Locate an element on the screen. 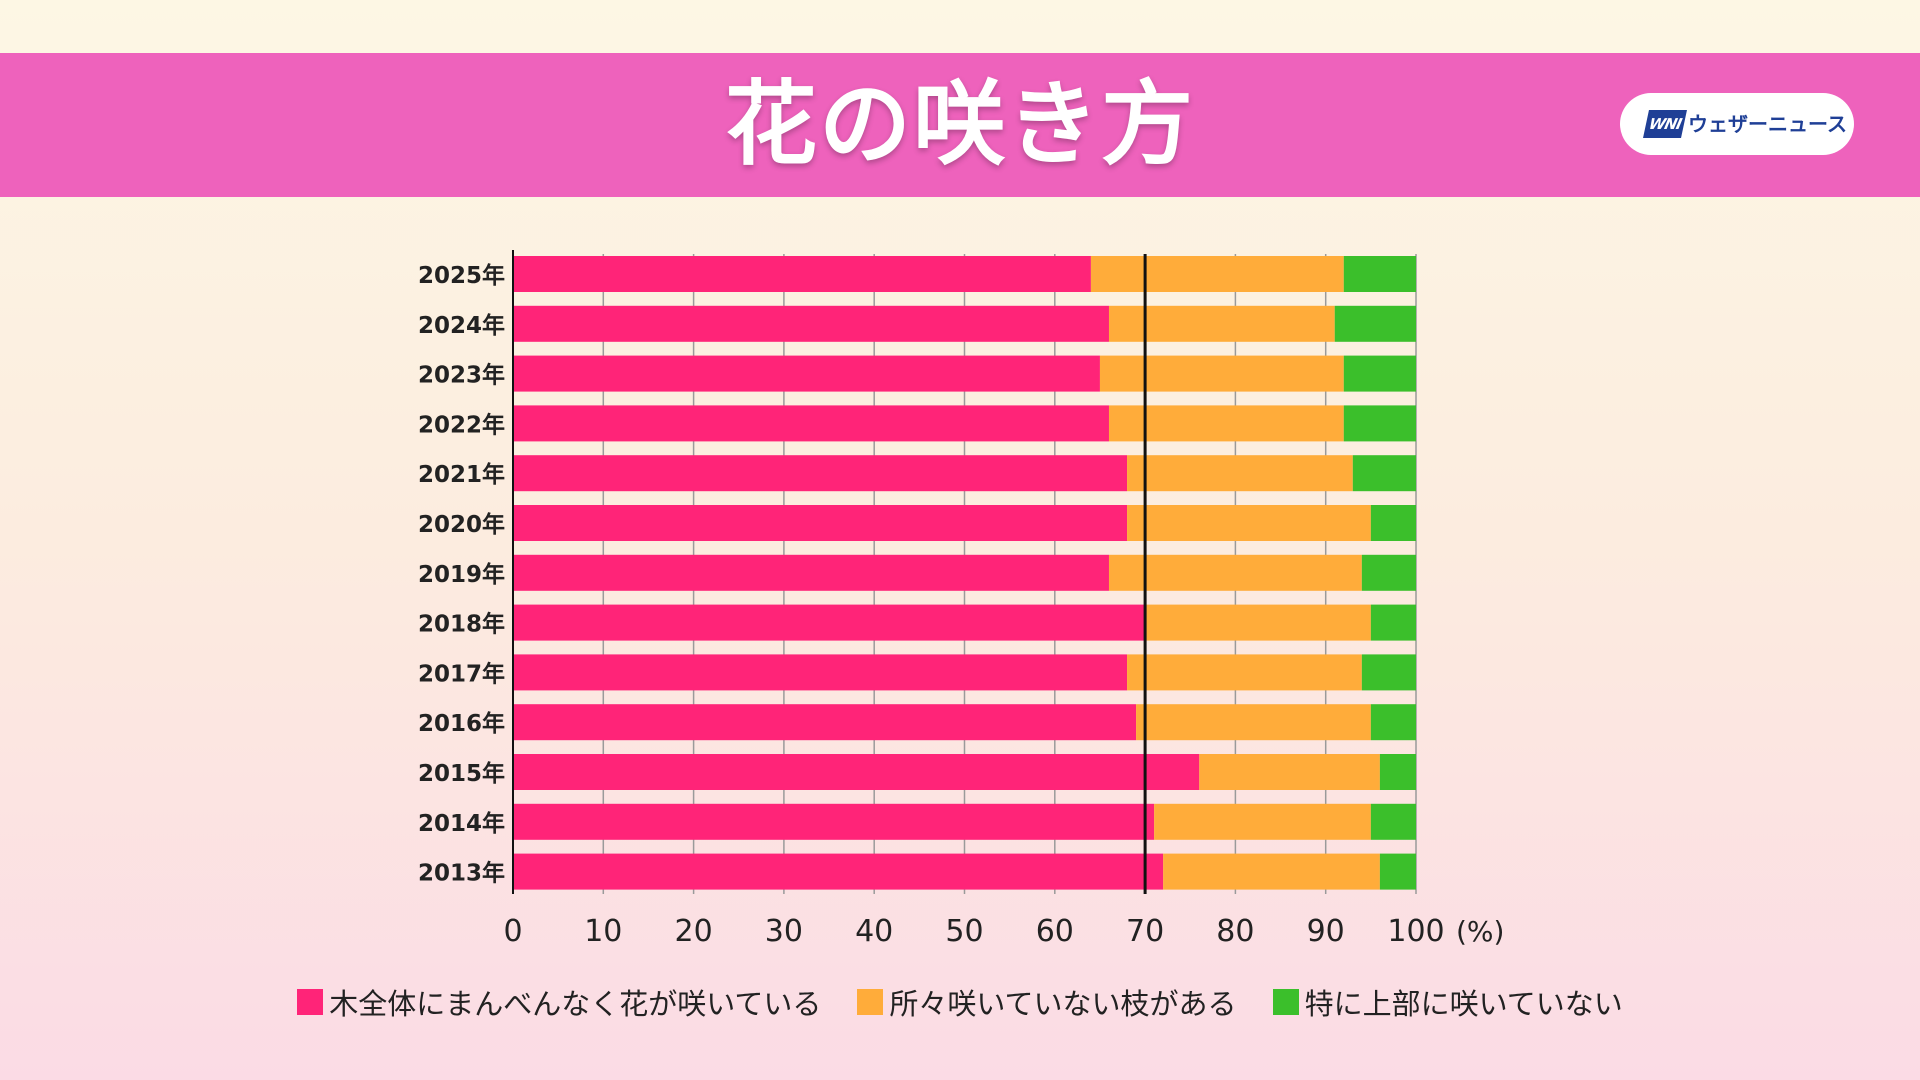 The height and width of the screenshot is (1080, 1920). x-tick-label: 90 is located at coordinates (1326, 931).